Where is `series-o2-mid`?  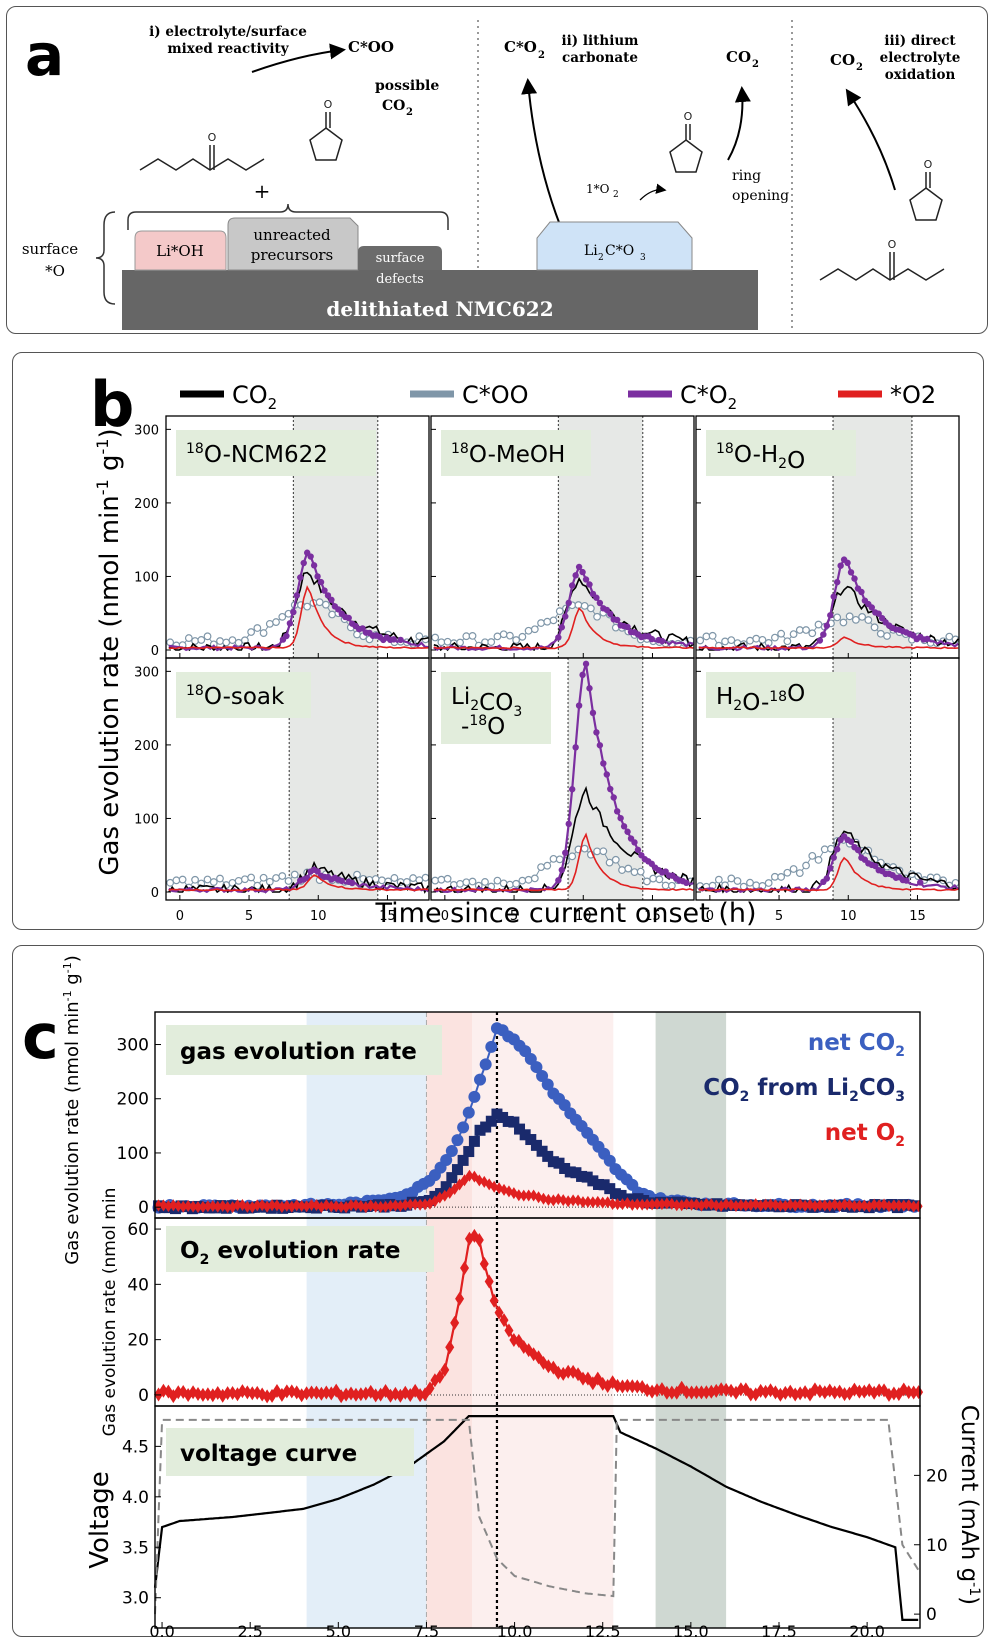
series-o2-mid is located at coordinates (539, 1316).